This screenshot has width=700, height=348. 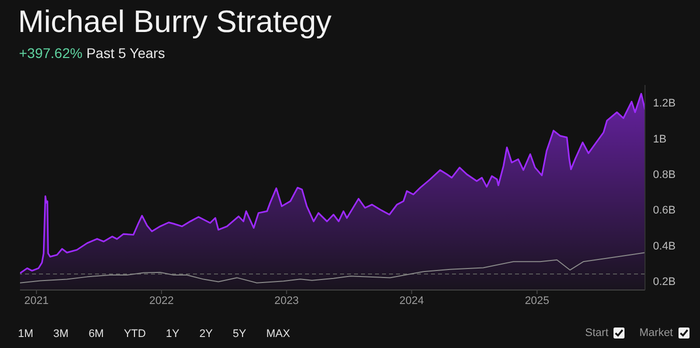 I want to click on text: 6M, so click(x=96, y=334).